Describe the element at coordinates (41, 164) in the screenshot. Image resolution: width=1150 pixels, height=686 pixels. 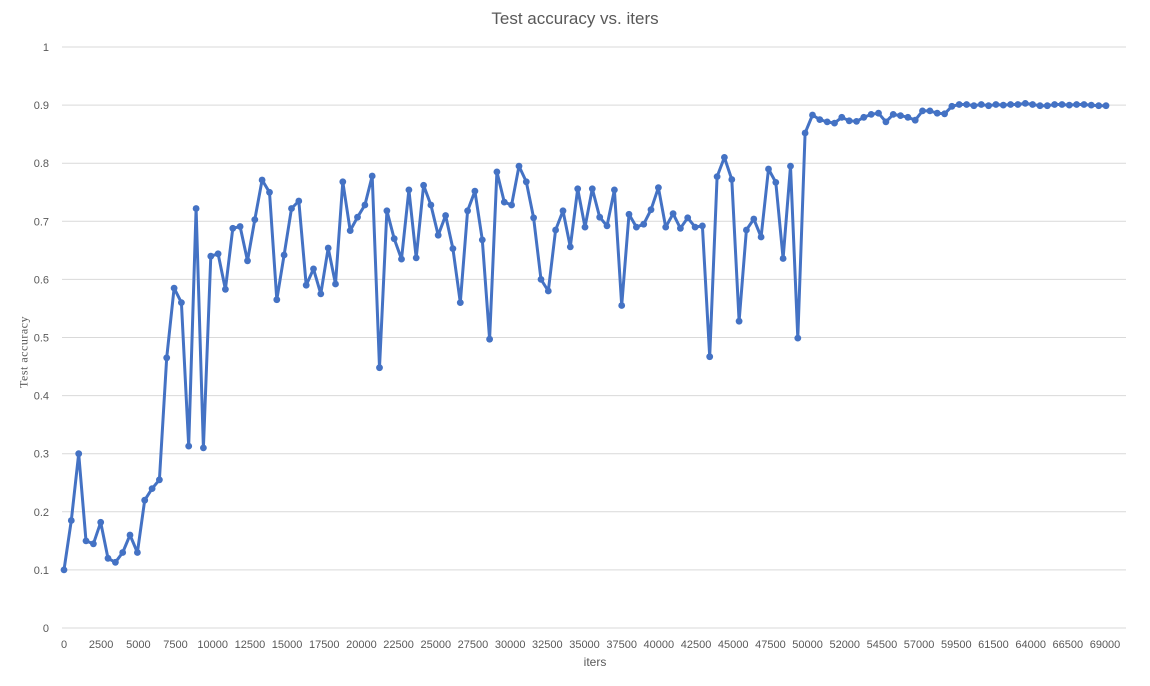
I see `y-tick-label: 0.8` at that location.